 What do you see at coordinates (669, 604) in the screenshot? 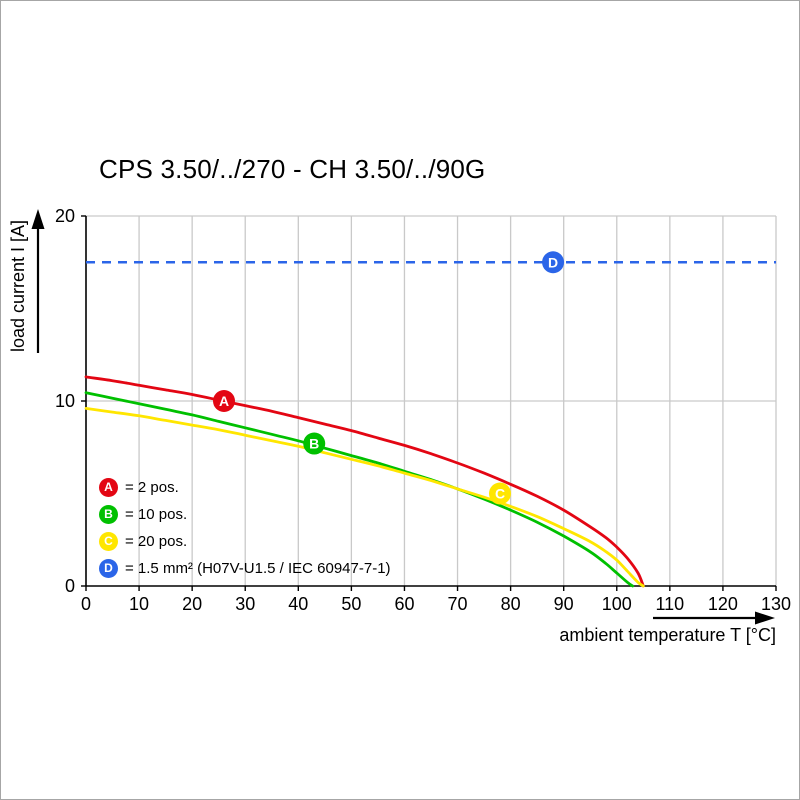
I see `svg-text: 110` at bounding box center [669, 604].